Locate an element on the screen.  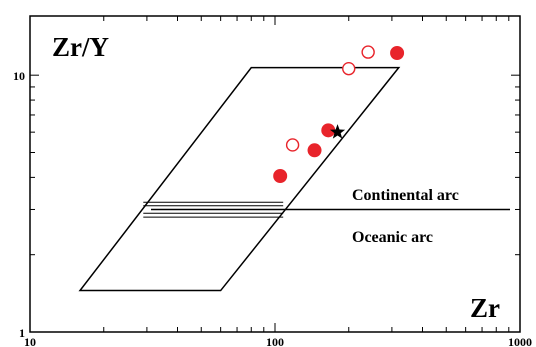
x-axis-label: Zr is located at coordinates (485, 308).